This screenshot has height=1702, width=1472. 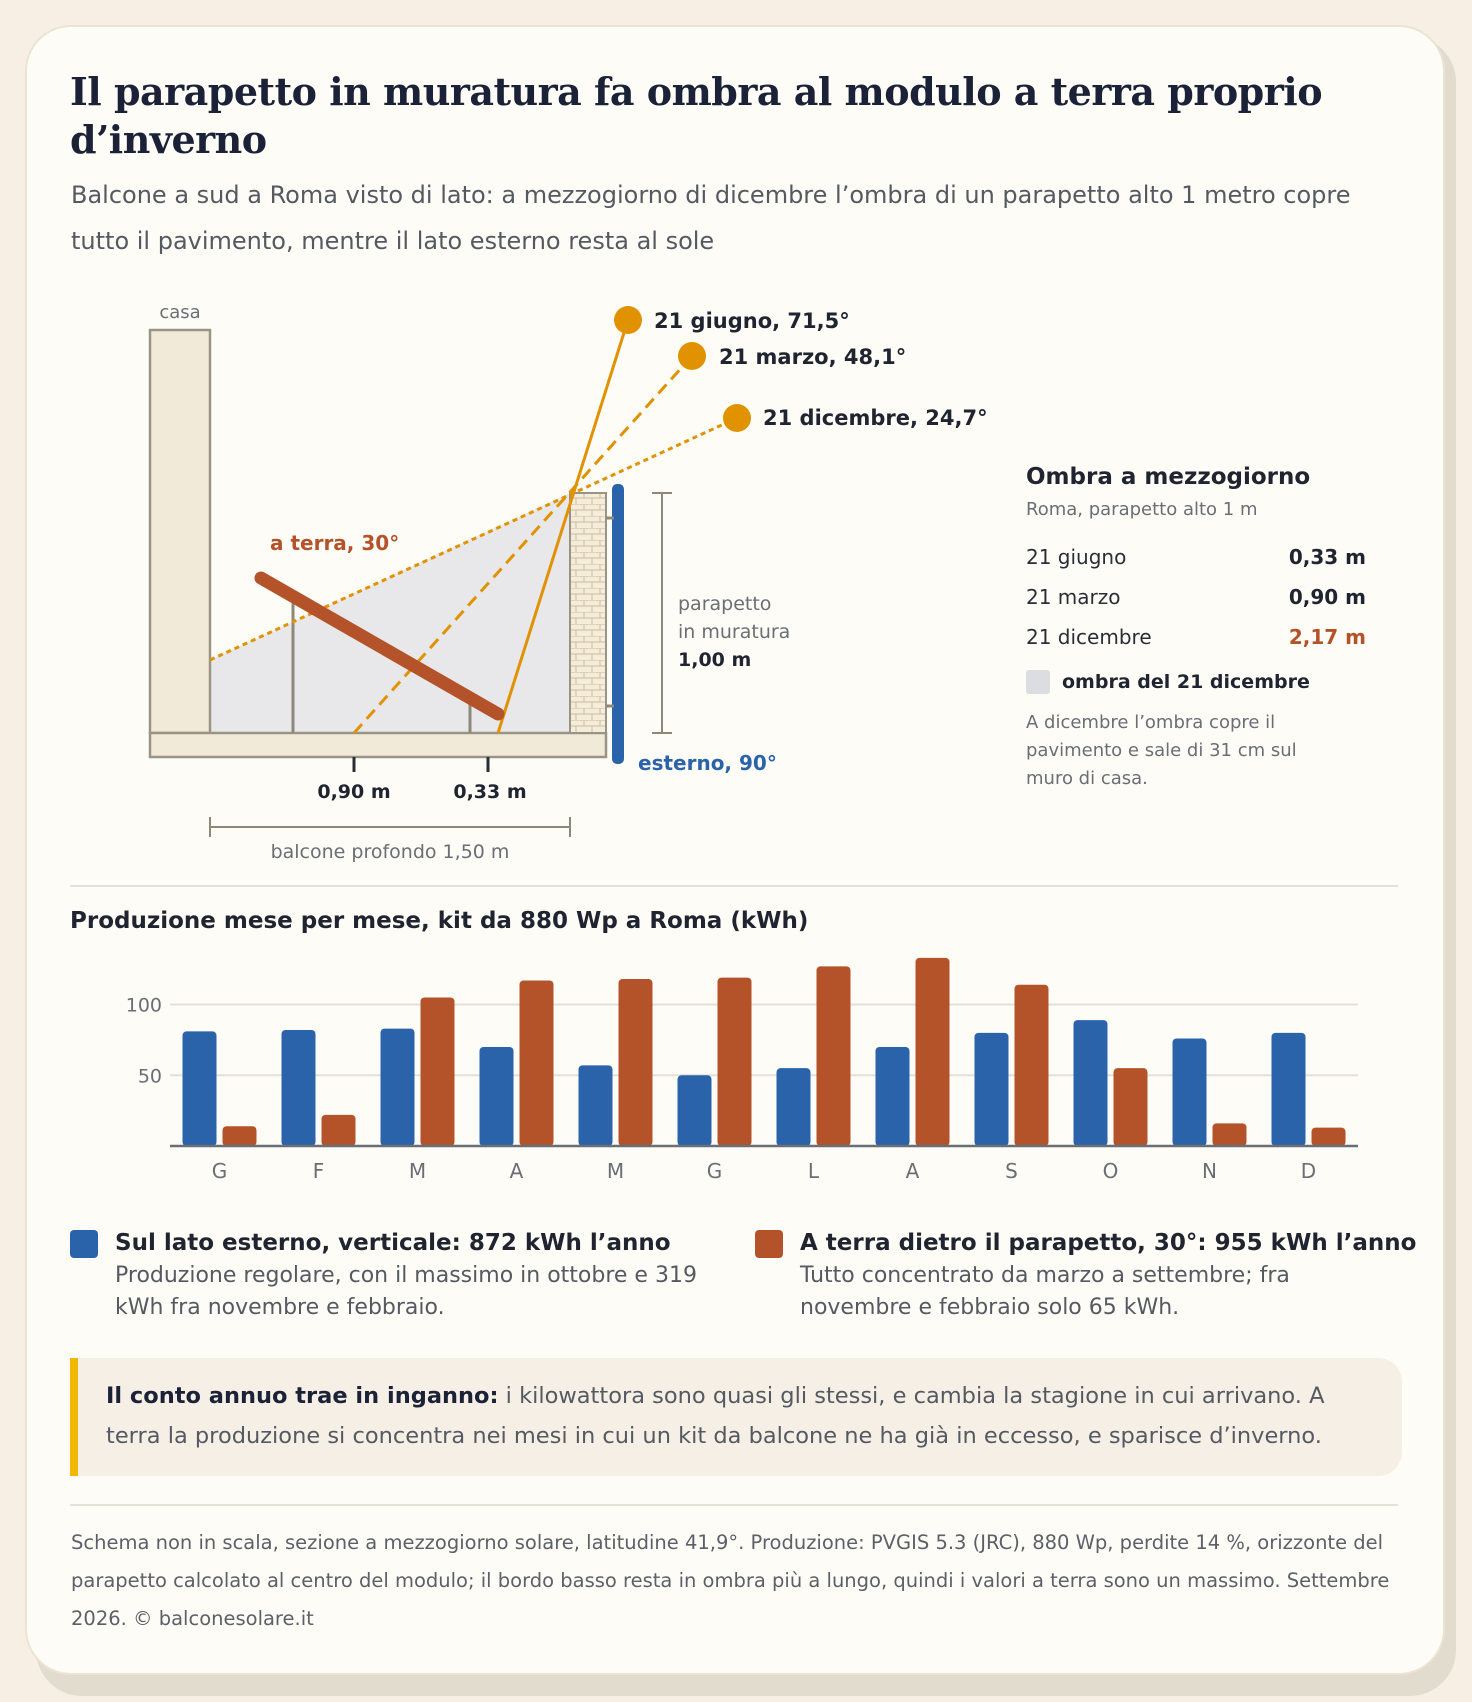 I want to click on callout-accent-bar, so click(x=74, y=1417).